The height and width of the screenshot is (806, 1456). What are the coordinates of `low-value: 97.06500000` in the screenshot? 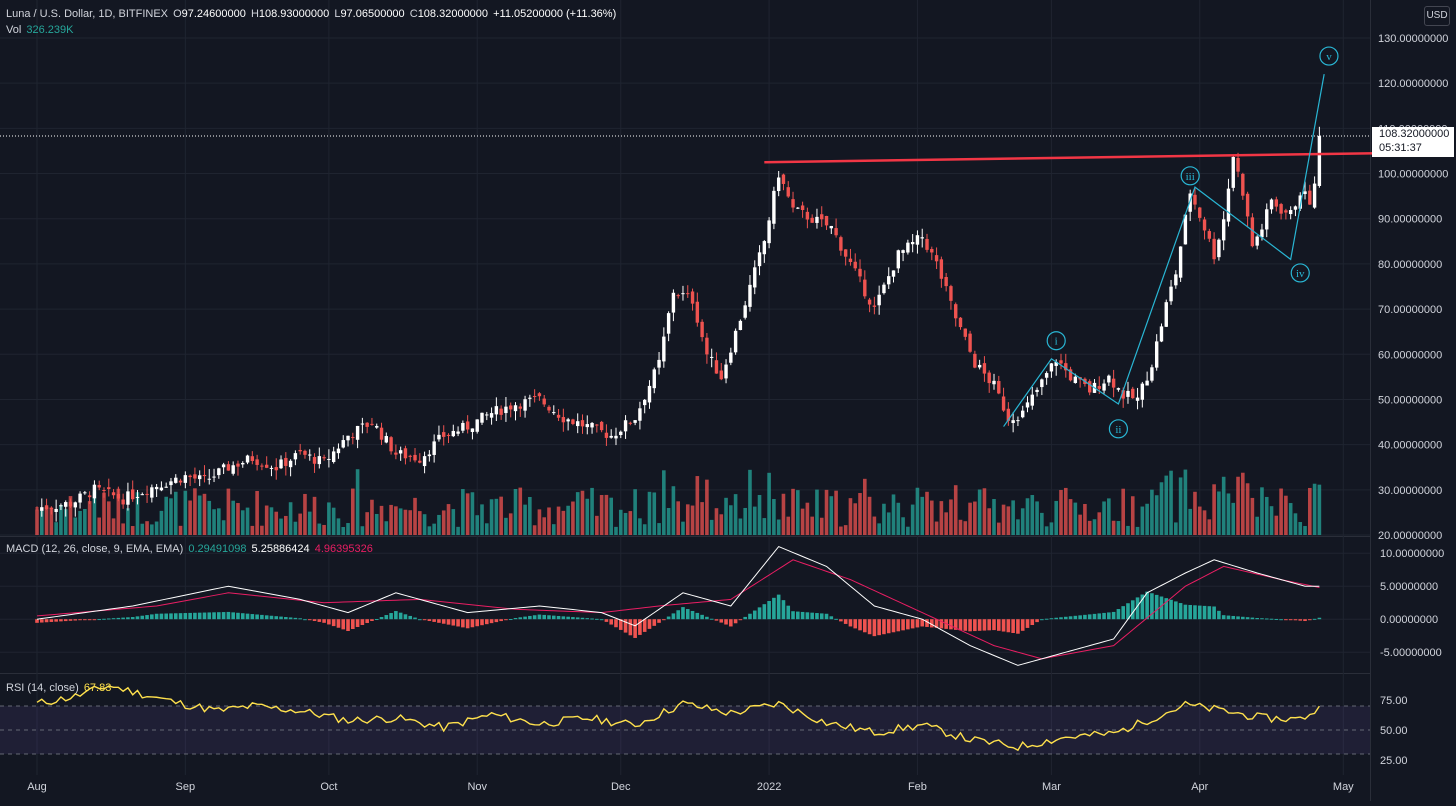 It's located at (372, 14).